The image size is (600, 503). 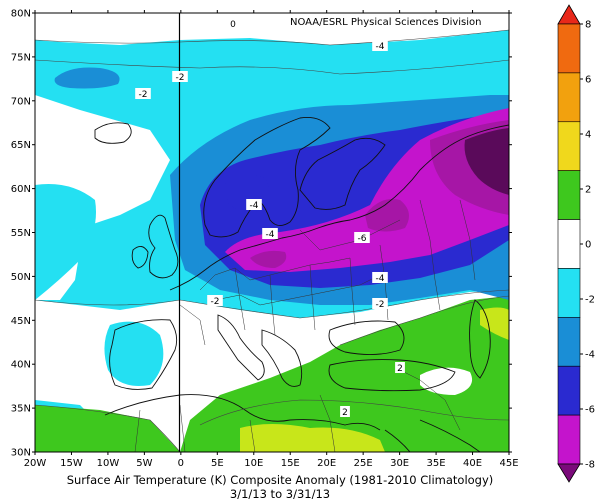 What do you see at coordinates (268, 259) in the screenshot?
I see `anomaly-minus6-poland` at bounding box center [268, 259].